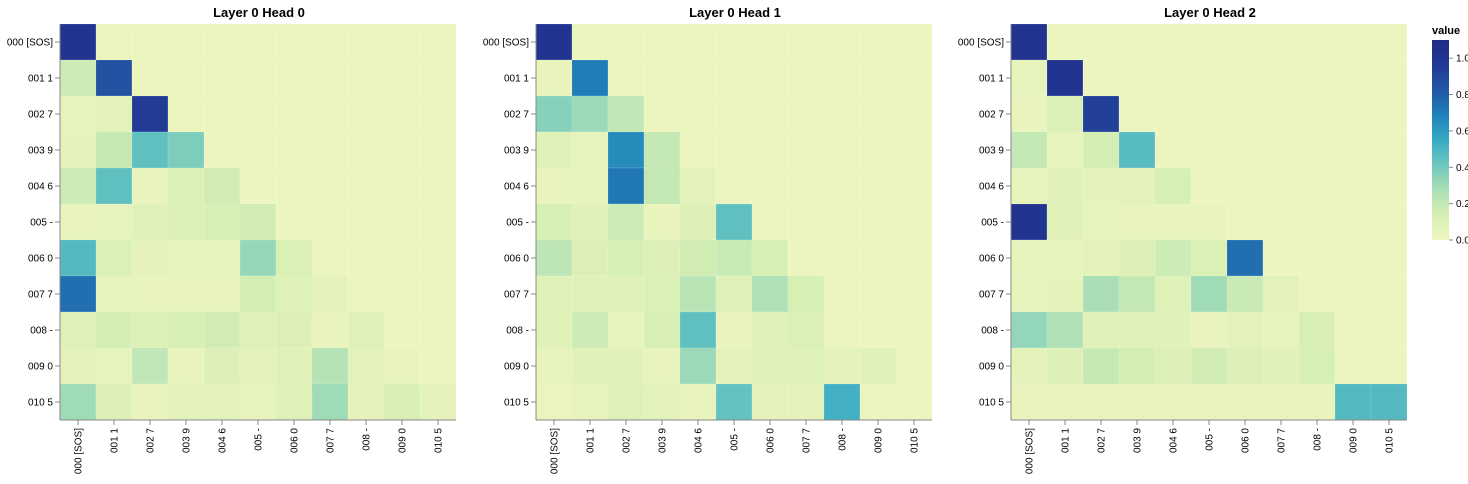 This screenshot has width=1468, height=484. Describe the element at coordinates (992, 331) in the screenshot. I see `y-tick-label: 008 -` at that location.